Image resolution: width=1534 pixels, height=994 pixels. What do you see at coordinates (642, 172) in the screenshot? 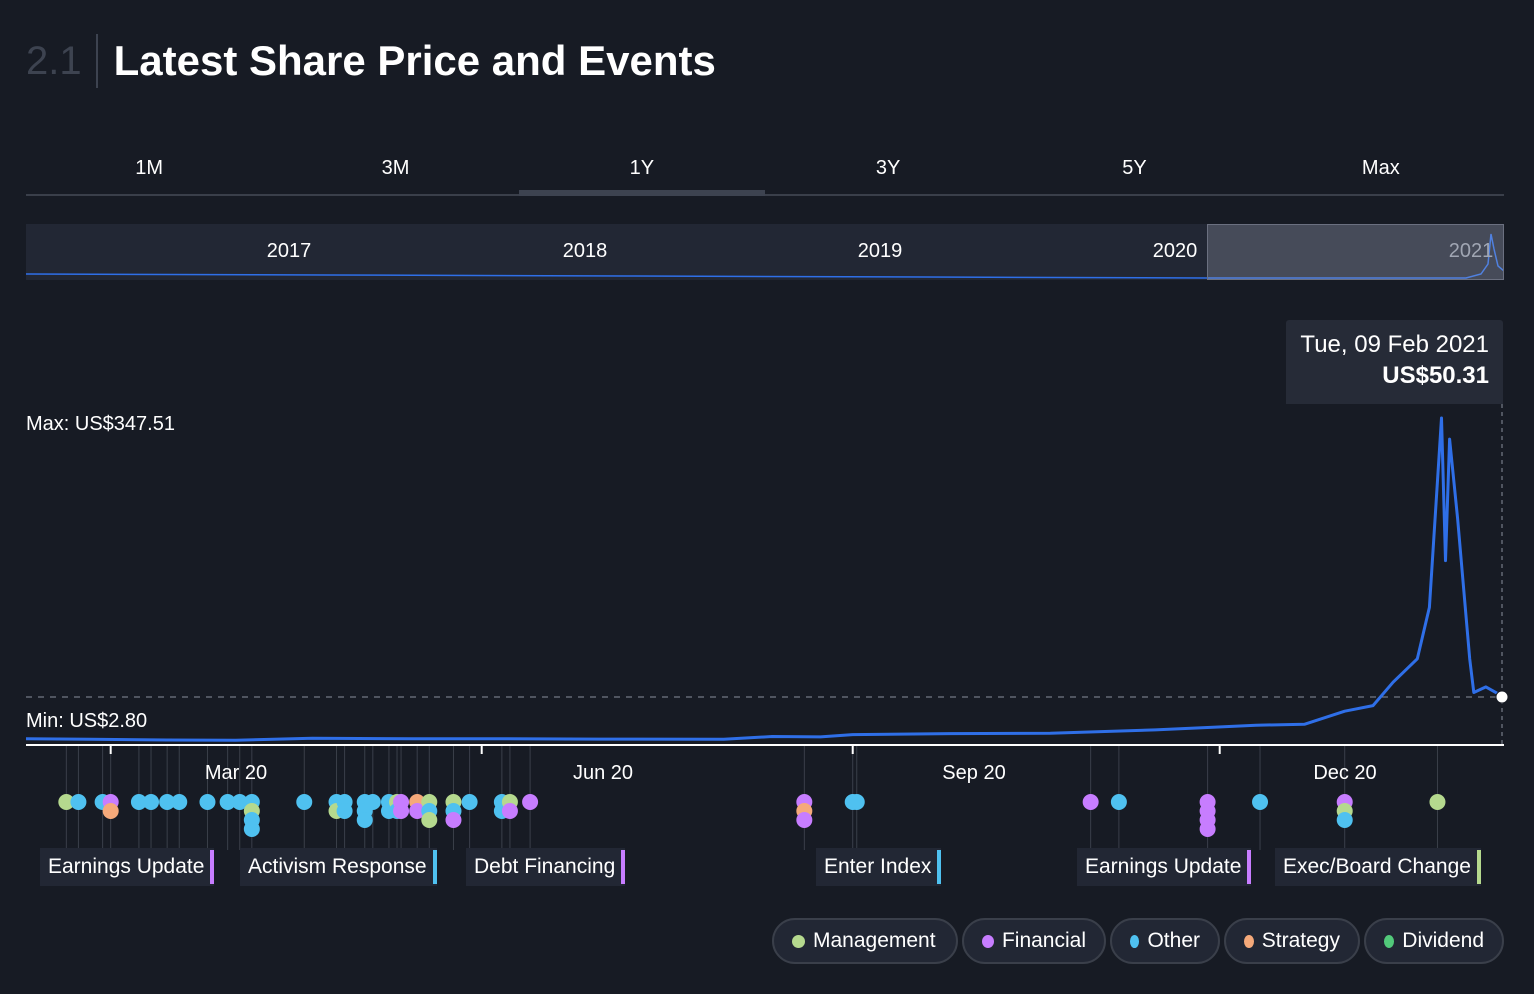
I see `tab-1y: 1Y` at bounding box center [642, 172].